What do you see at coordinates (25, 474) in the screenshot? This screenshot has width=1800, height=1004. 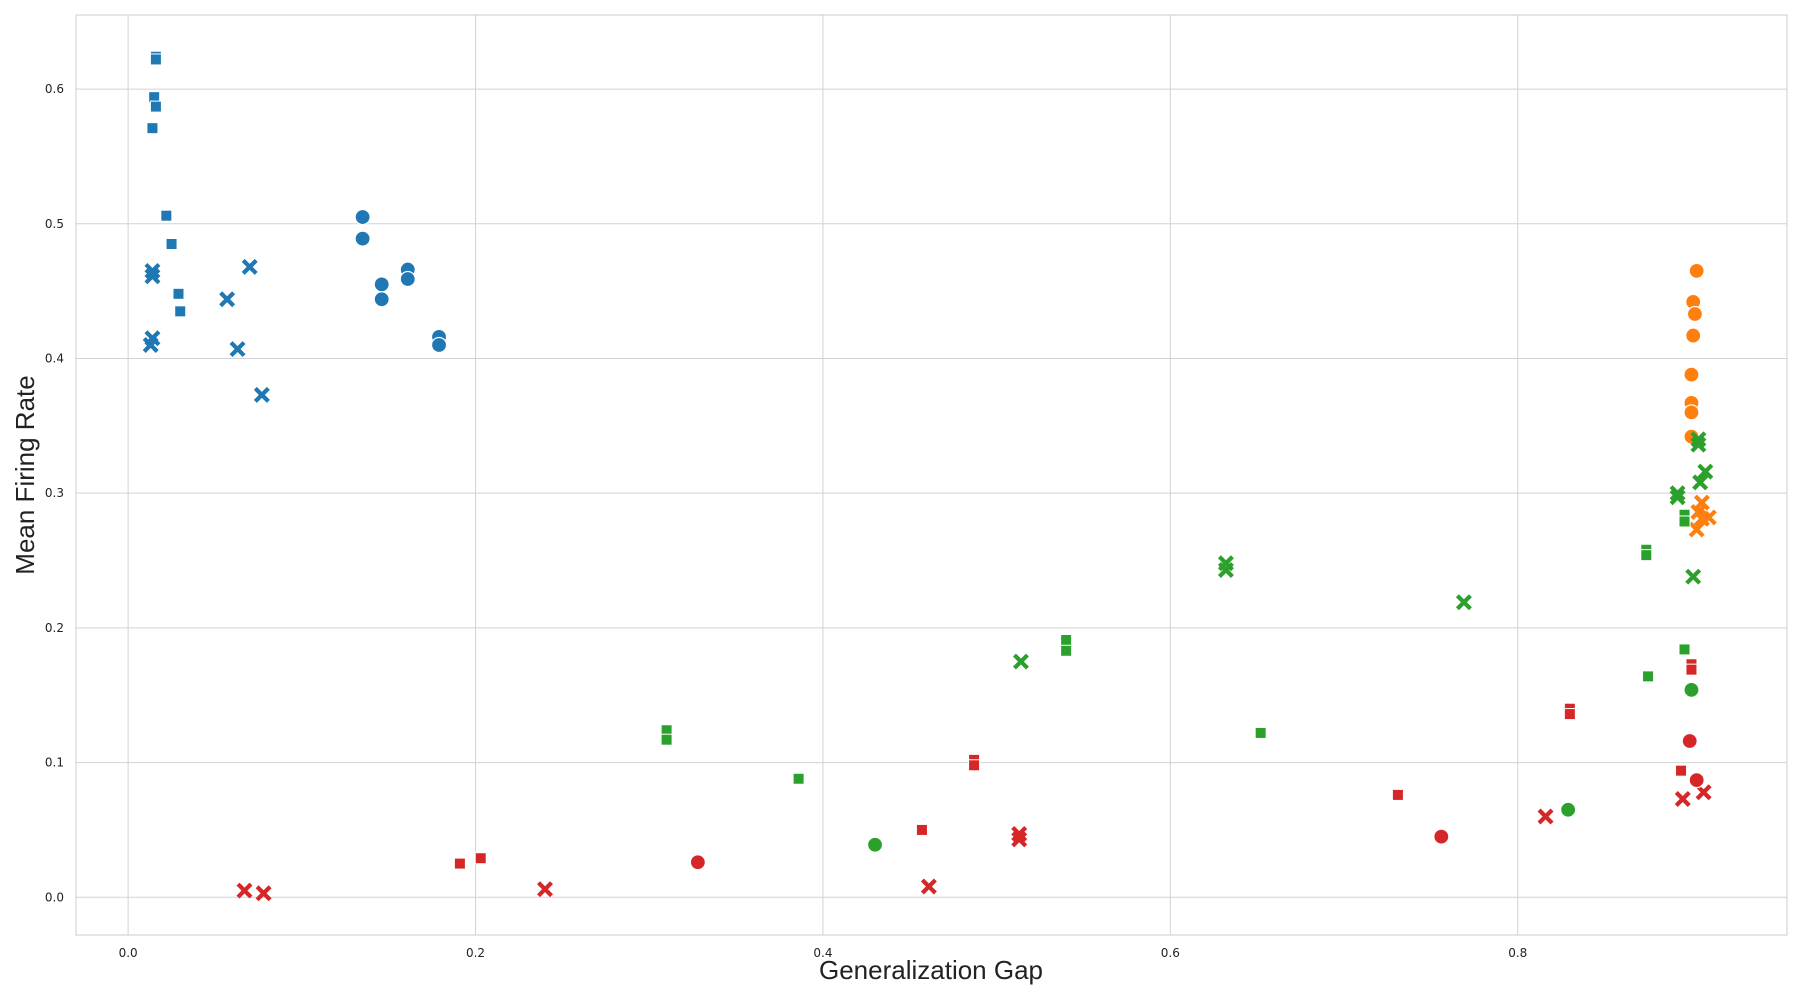 I see `y-axis-label: Mean Firing Rate` at bounding box center [25, 474].